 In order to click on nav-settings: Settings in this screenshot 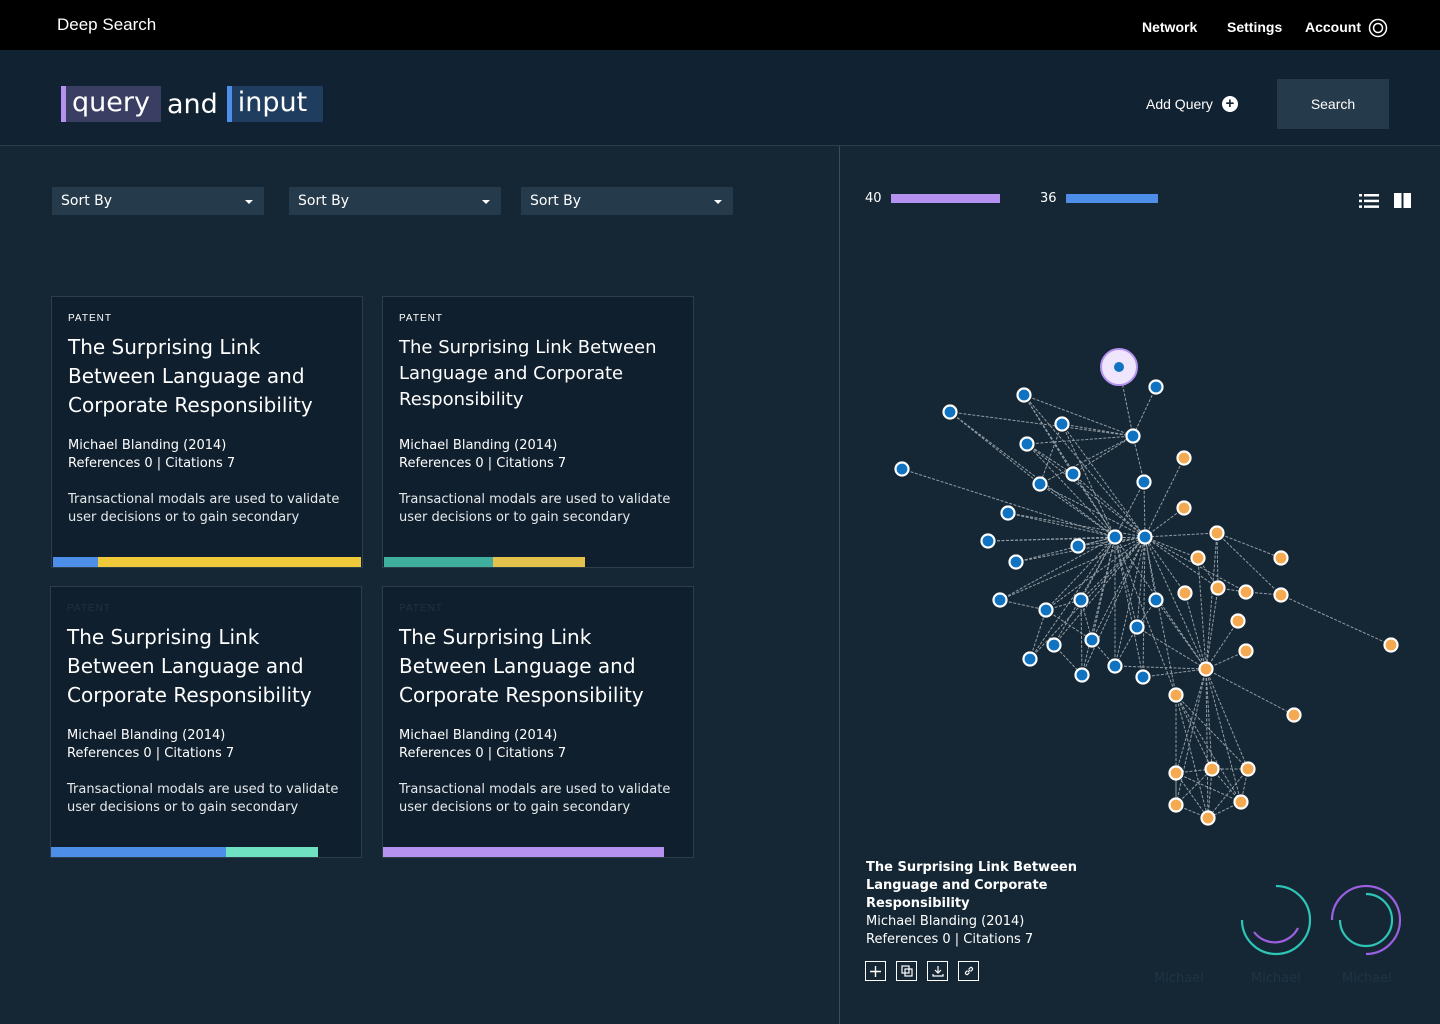, I will do `click(1255, 27)`.